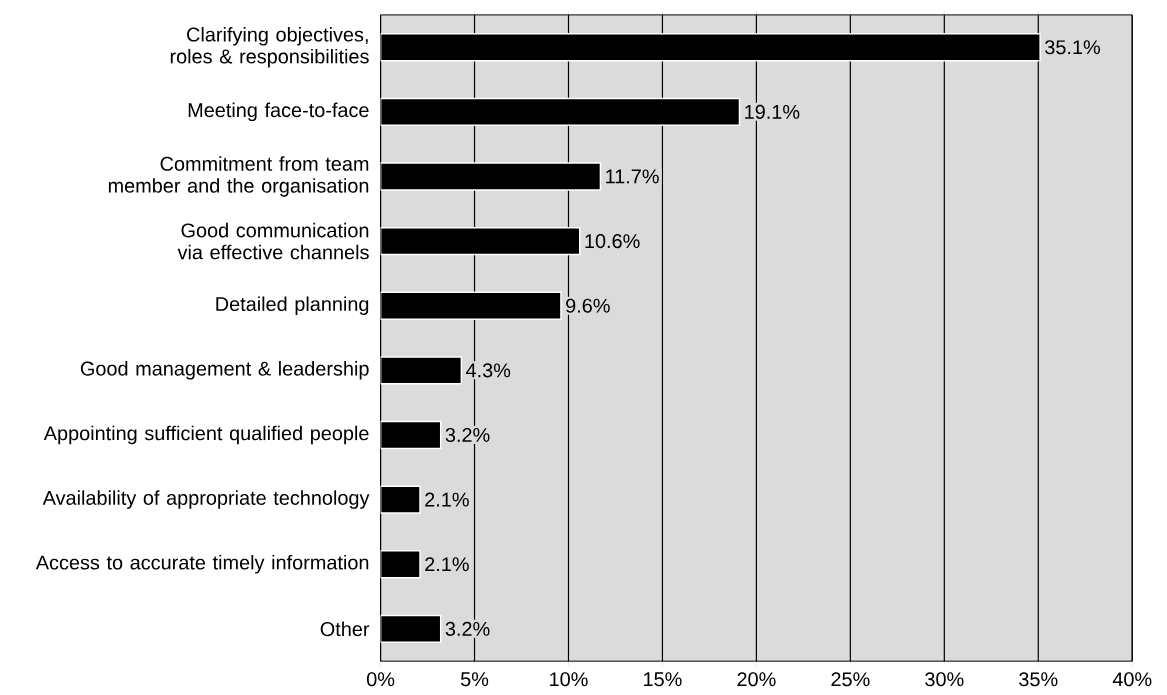 The height and width of the screenshot is (695, 1167). I want to click on x-tick-label: 15%, so click(663, 679).